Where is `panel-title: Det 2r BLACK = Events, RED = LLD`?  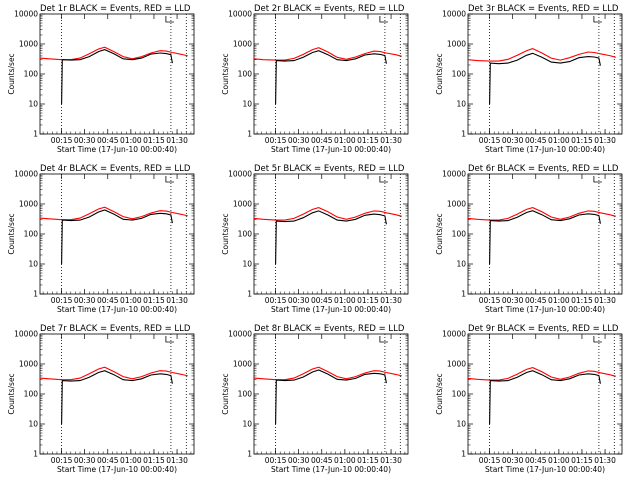
panel-title: Det 2r BLACK = Events, RED = LLD is located at coordinates (329, 9).